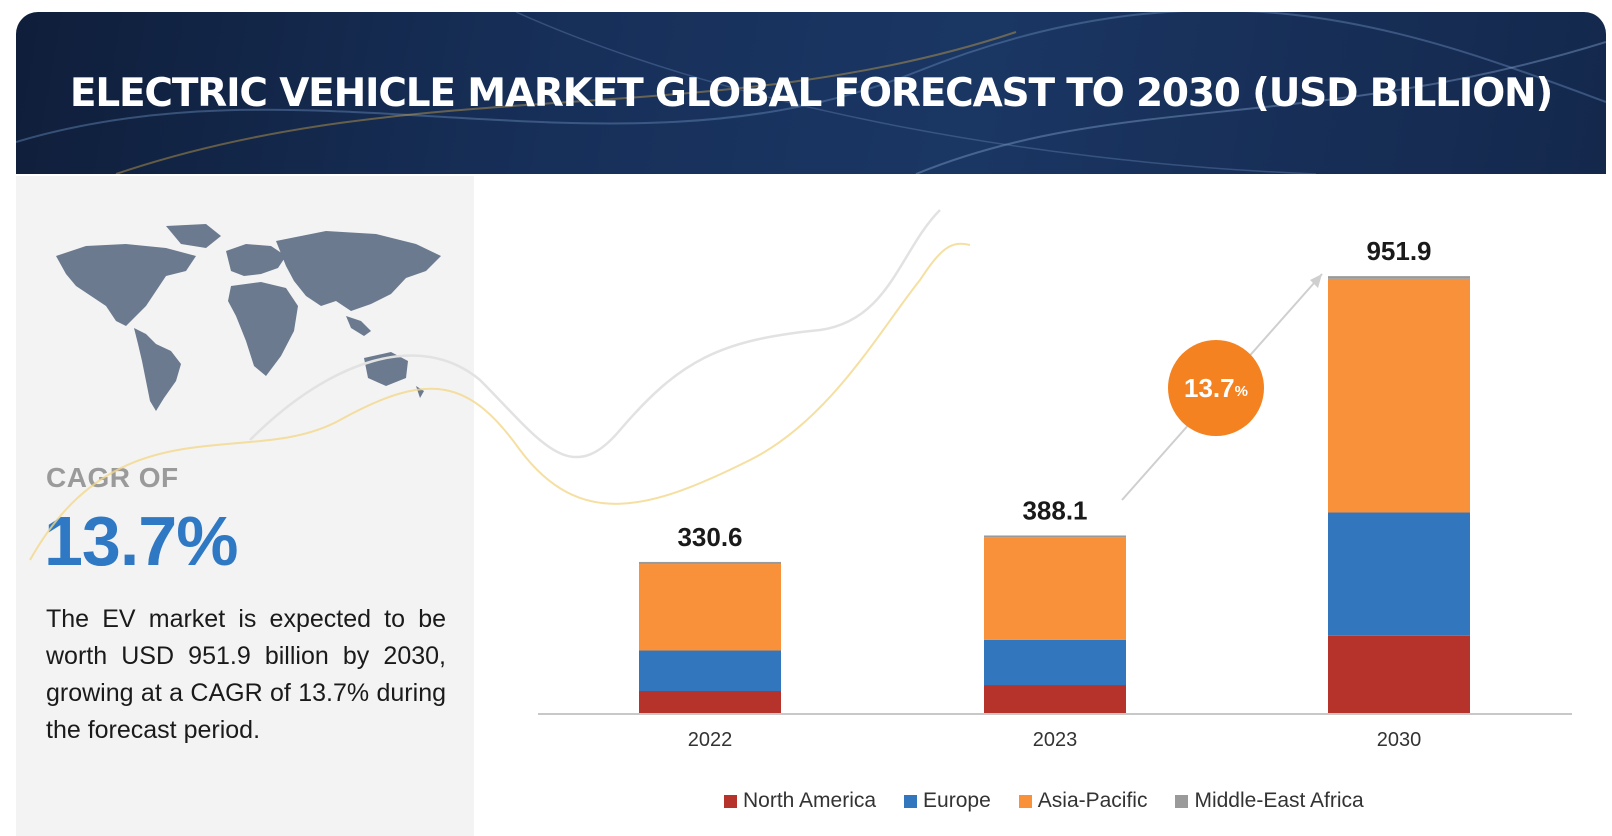 The image size is (1612, 836). Describe the element at coordinates (1209, 387) in the screenshot. I see `cagr-badge-value: 13.7` at that location.